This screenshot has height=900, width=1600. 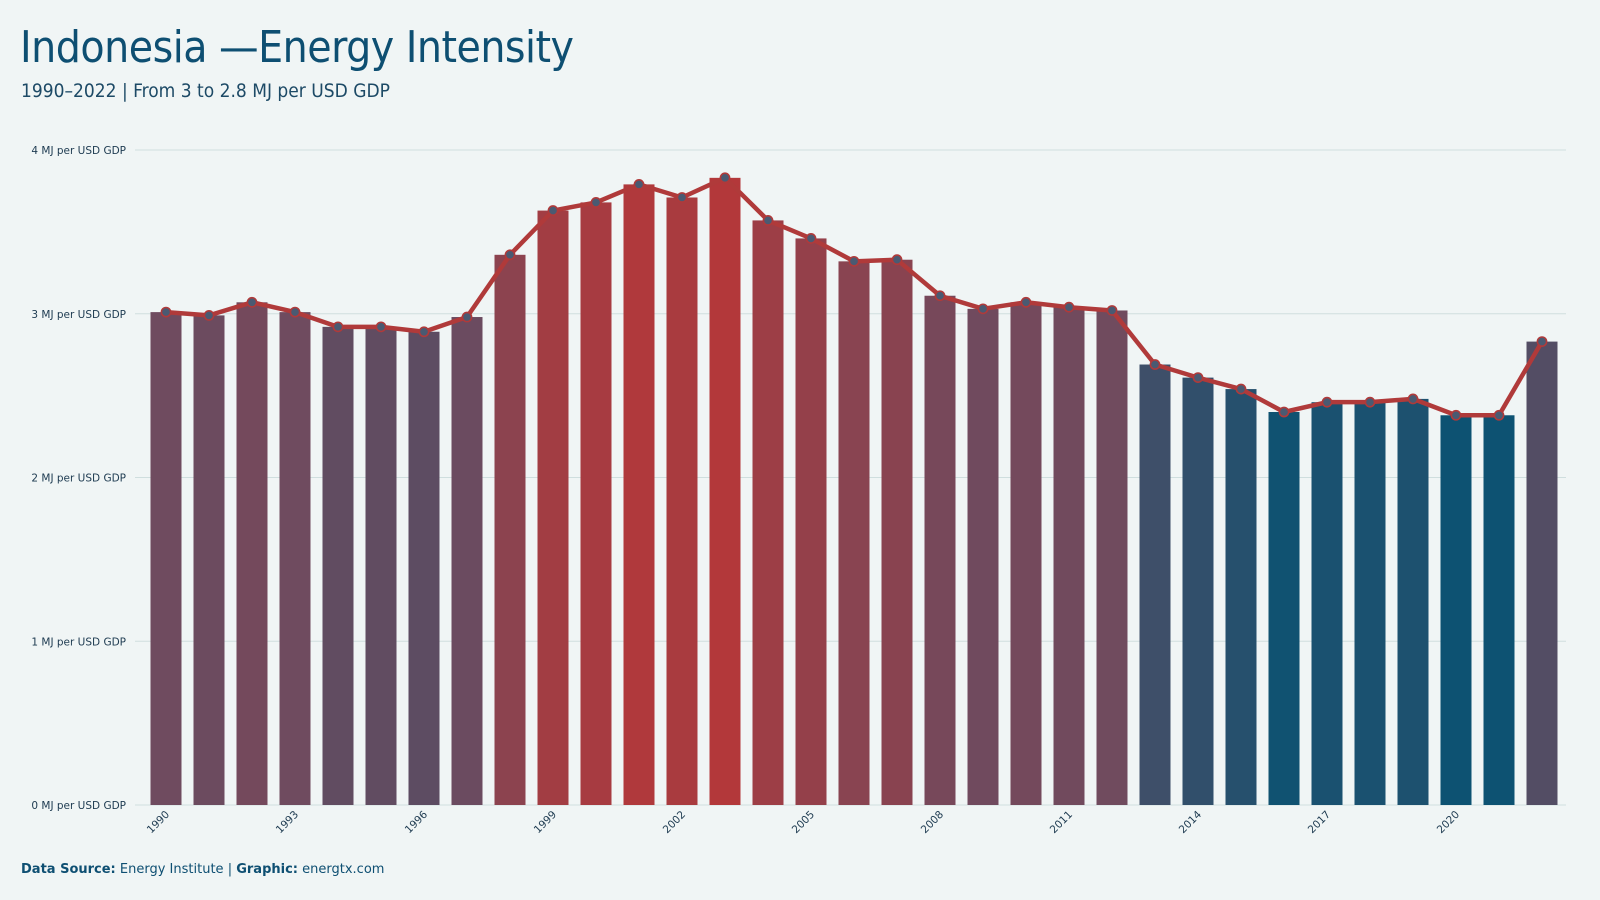 What do you see at coordinates (1284, 608) in the screenshot?
I see `bar-2016` at bounding box center [1284, 608].